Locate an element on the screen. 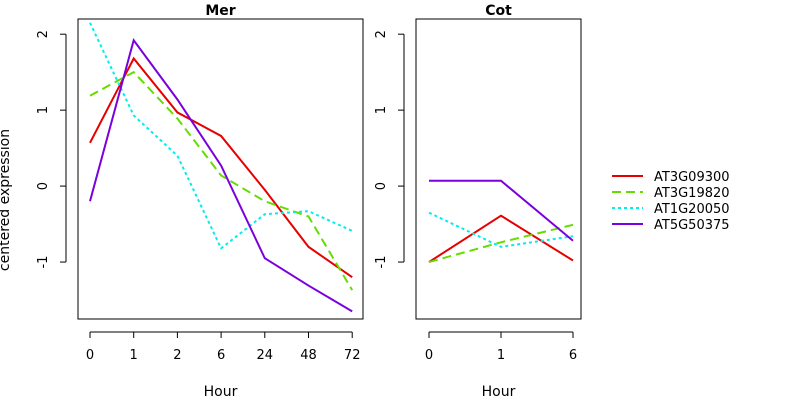 This screenshot has height=400, width=800. legend-item: AT1G20050 is located at coordinates (671, 209).